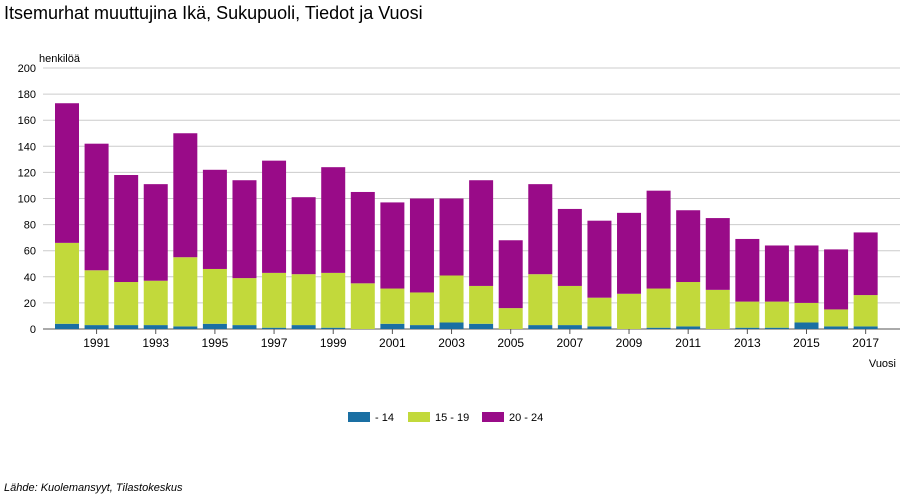 The width and height of the screenshot is (900, 500). Describe the element at coordinates (510, 343) in the screenshot. I see `x-tick-label: 2005` at that location.